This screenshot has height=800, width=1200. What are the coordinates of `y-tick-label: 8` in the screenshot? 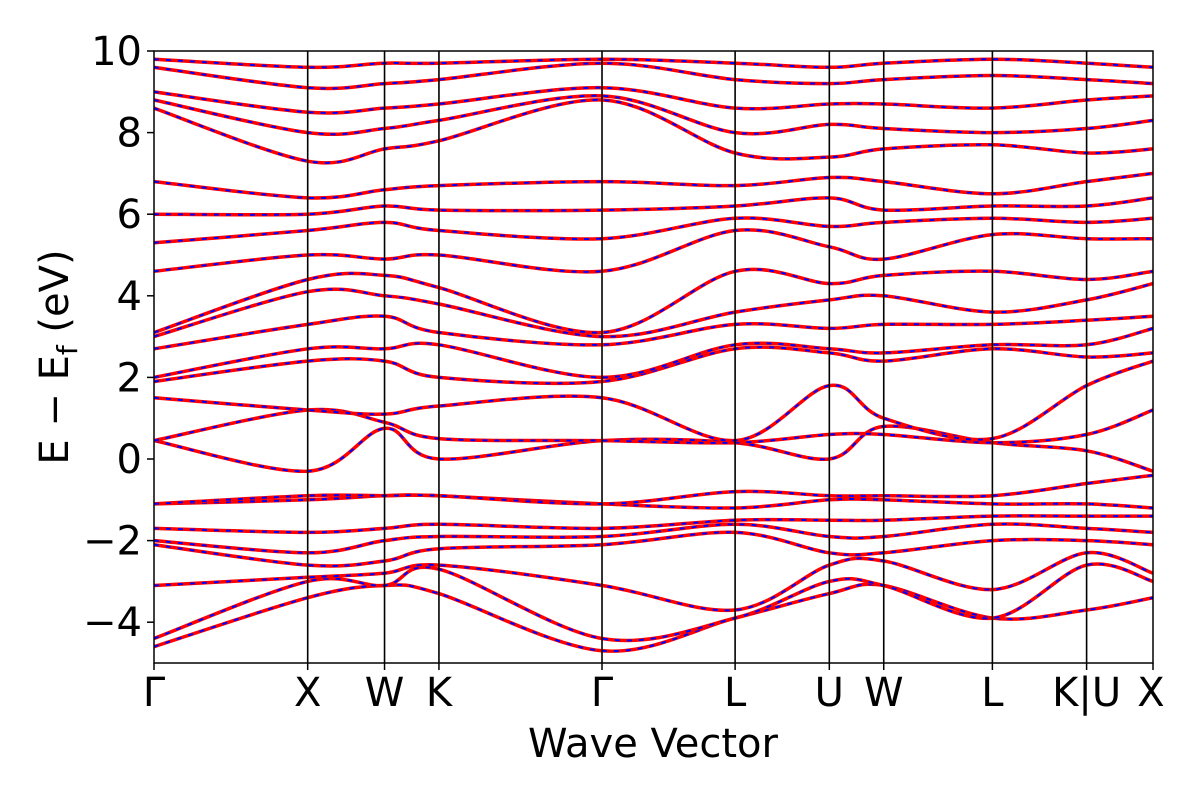 It's located at (129, 134).